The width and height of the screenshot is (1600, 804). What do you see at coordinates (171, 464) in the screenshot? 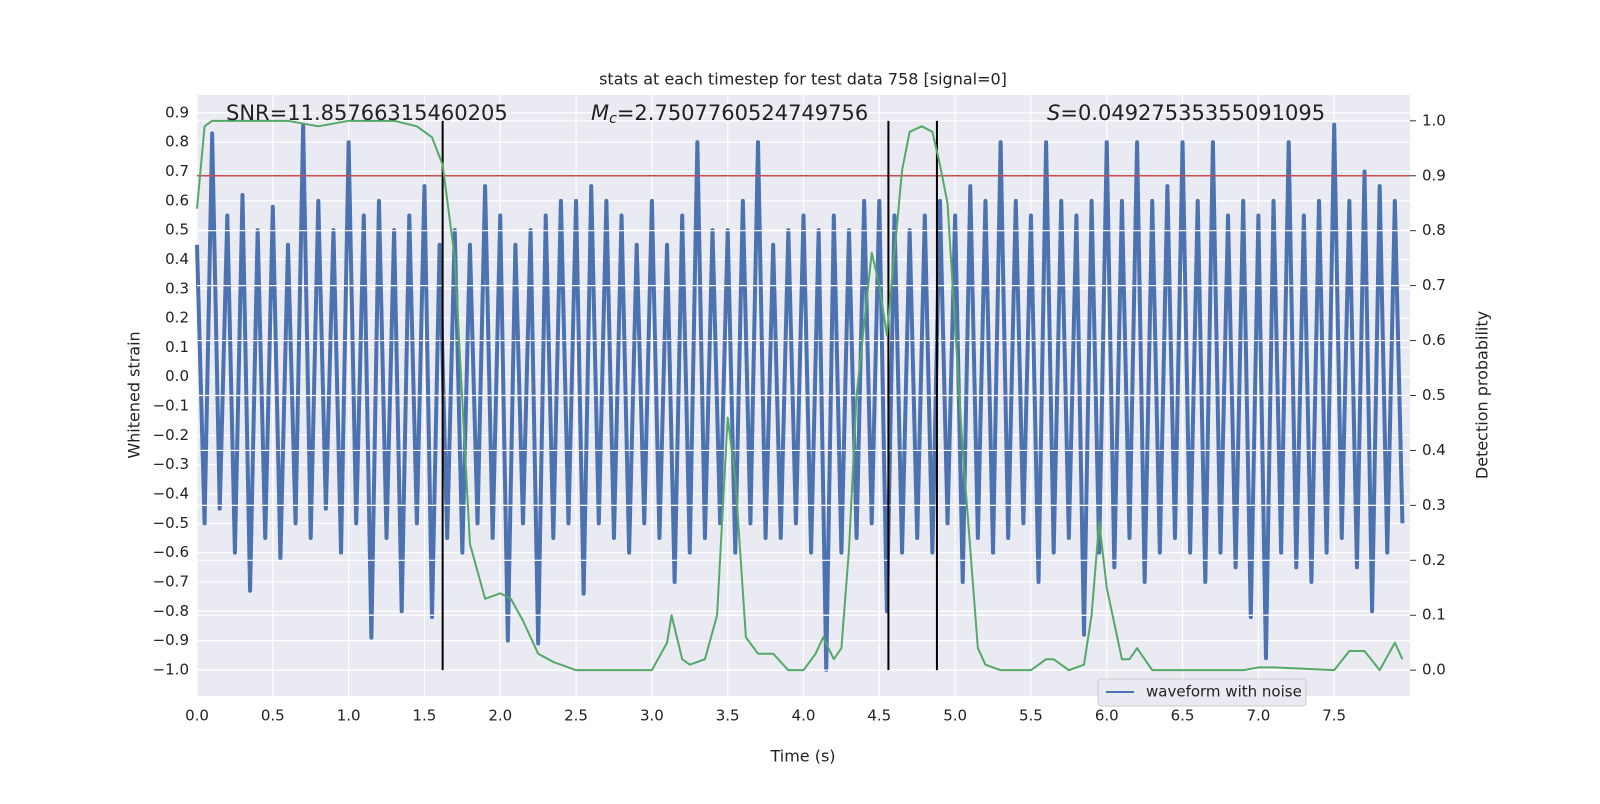
I see `y-tick-label: −0.3` at bounding box center [171, 464].